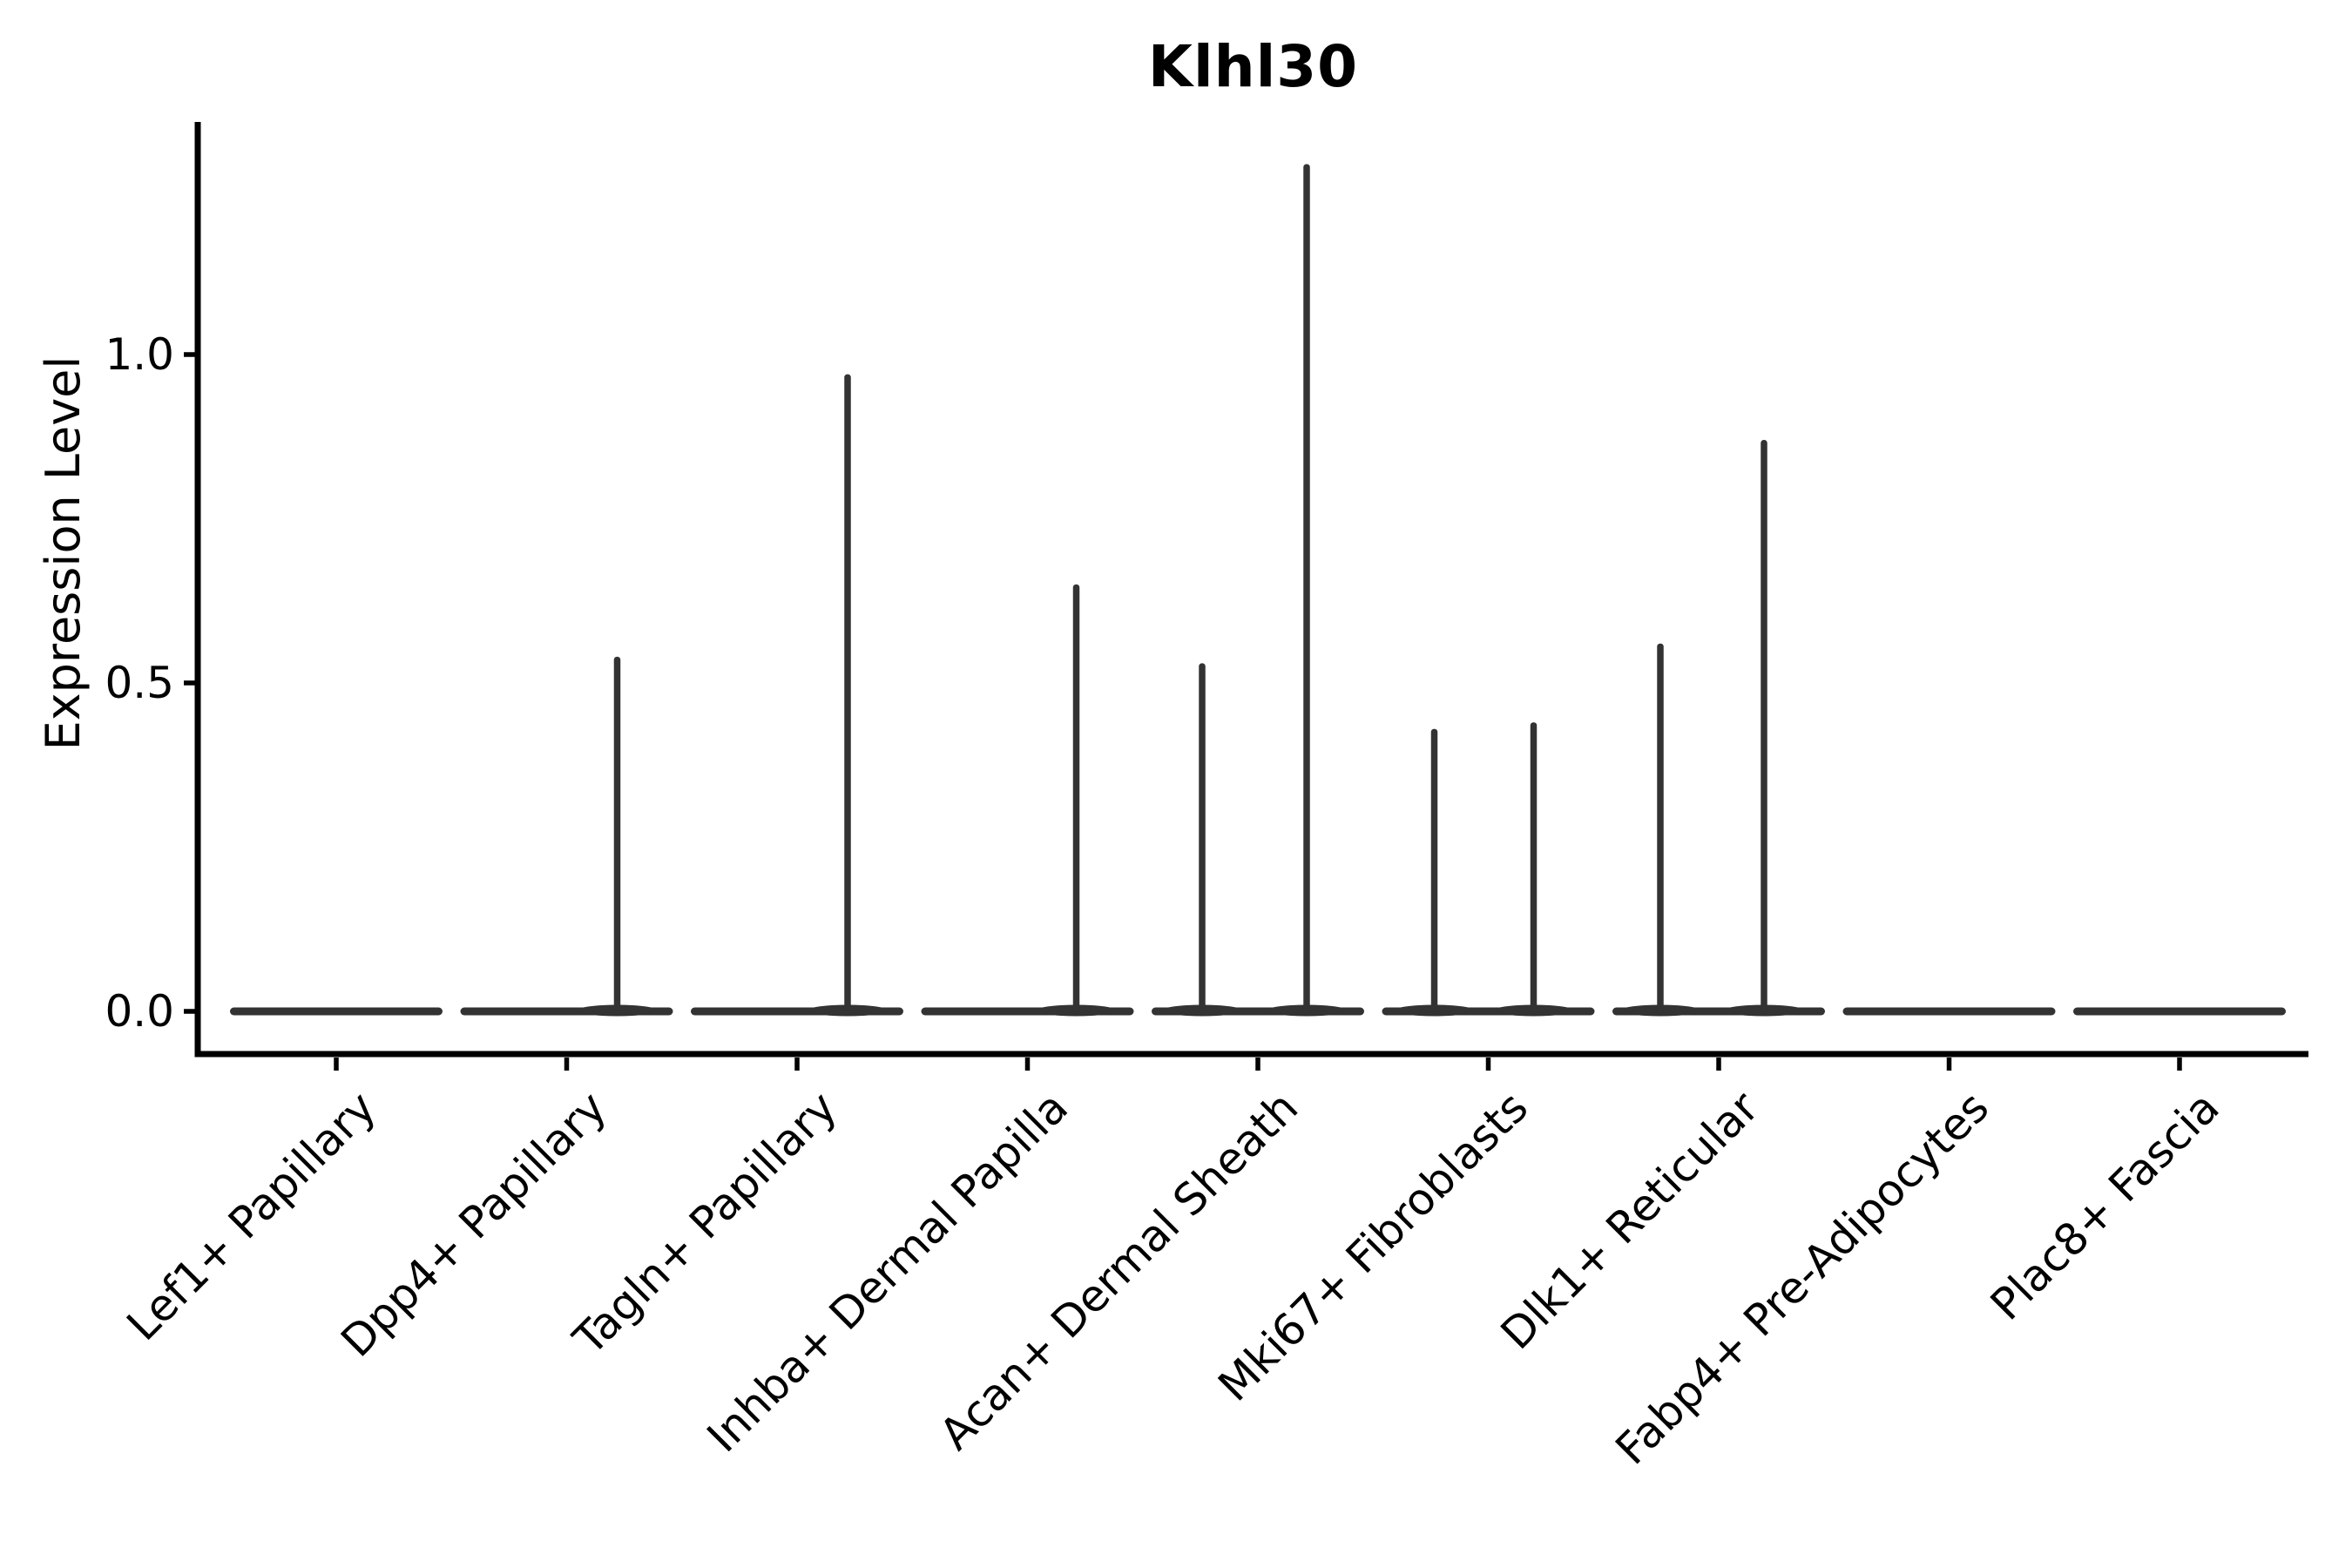 This screenshot has height=1568, width=2352. I want to click on y-axis-spine, so click(198, 590).